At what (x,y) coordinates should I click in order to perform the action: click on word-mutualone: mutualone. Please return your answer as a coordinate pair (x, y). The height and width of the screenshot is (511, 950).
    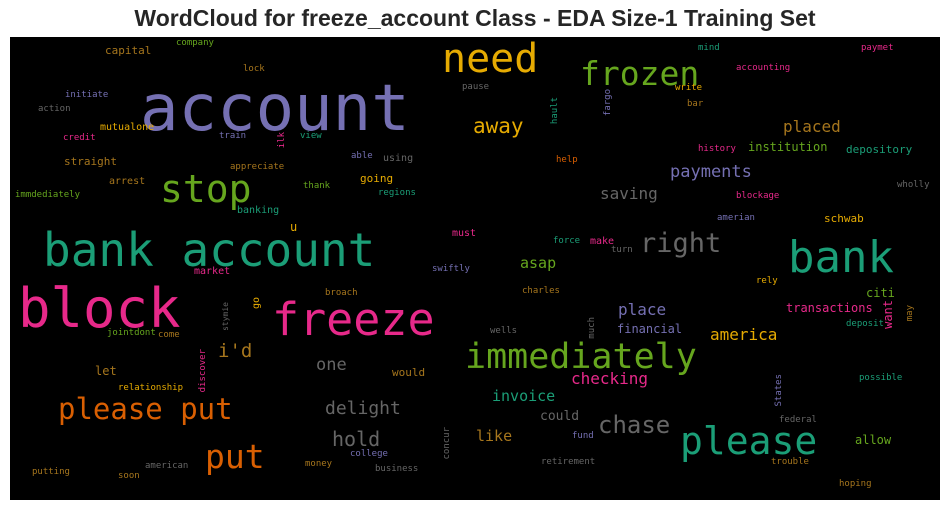
    Looking at the image, I should click on (127, 127).